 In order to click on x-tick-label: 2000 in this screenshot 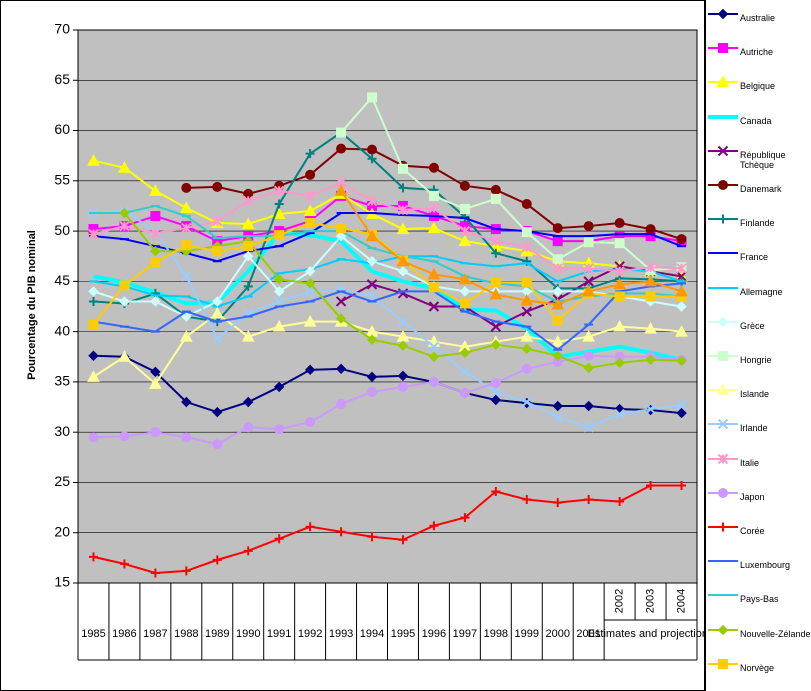, I will do `click(557, 634)`.